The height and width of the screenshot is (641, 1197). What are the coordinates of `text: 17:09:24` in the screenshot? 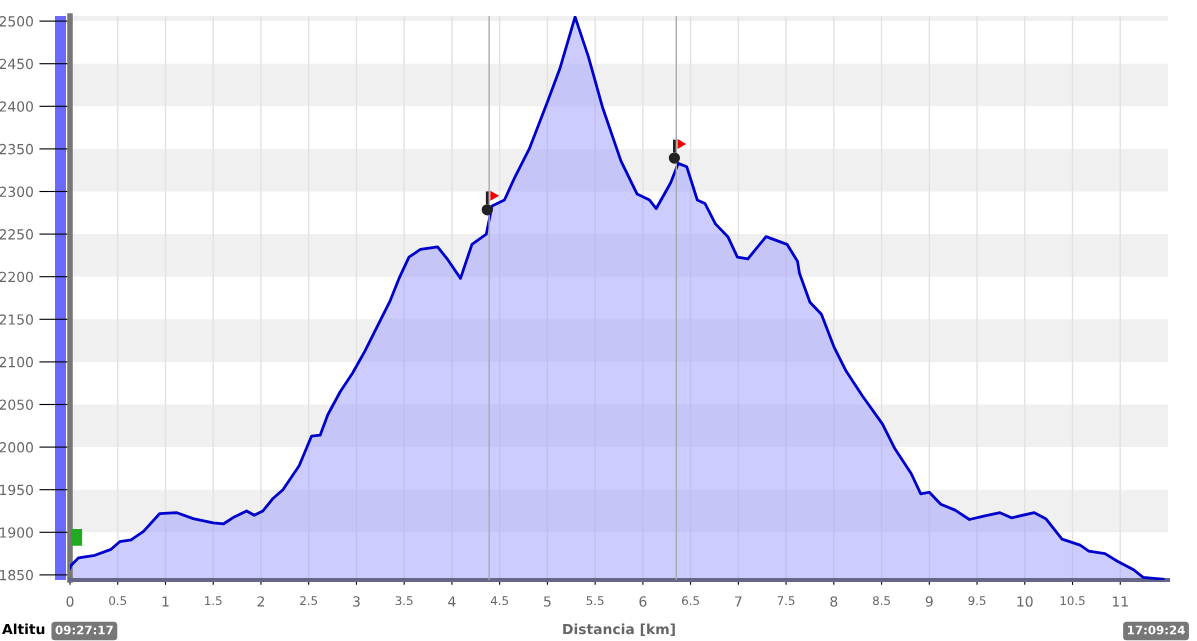 It's located at (1156, 630).